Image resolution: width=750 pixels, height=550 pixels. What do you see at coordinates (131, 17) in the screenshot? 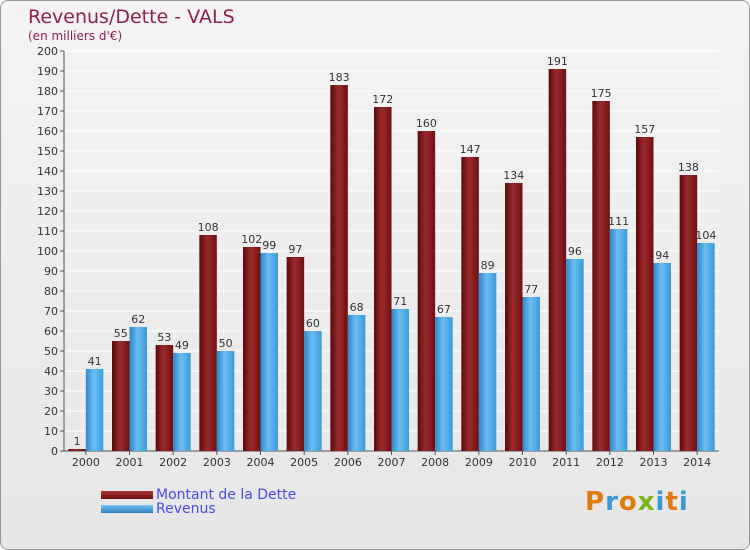
I see `chart-title: Revenus/Dette - VALS` at bounding box center [131, 17].